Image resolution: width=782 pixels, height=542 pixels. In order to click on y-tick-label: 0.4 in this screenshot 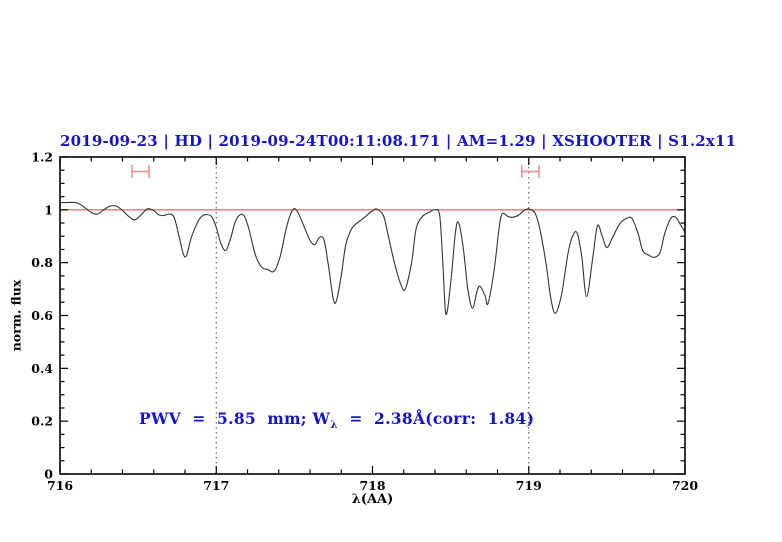, I will do `click(42, 368)`.